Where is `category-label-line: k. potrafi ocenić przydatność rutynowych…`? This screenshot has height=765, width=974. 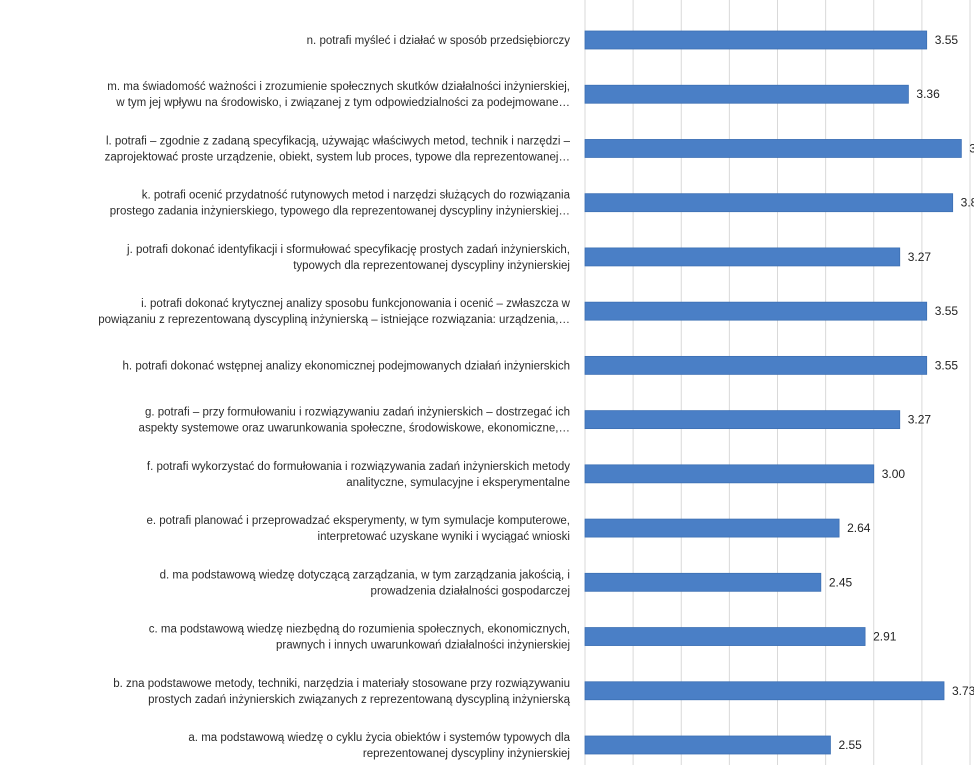 category-label-line: k. potrafi ocenić przydatność rutynowych… is located at coordinates (356, 196).